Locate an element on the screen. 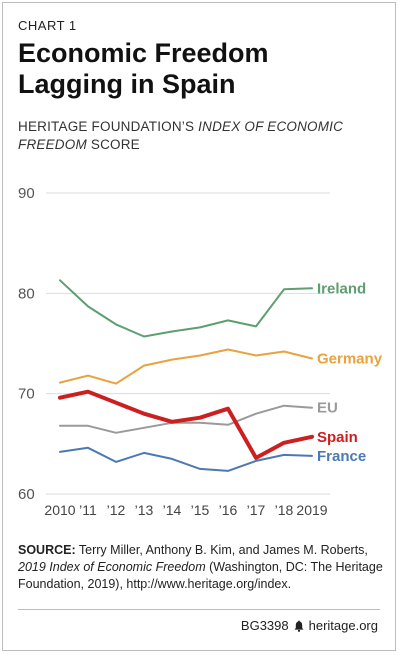 Image resolution: width=400 pixels, height=655 pixels. series-label-eu: EU is located at coordinates (327, 408).